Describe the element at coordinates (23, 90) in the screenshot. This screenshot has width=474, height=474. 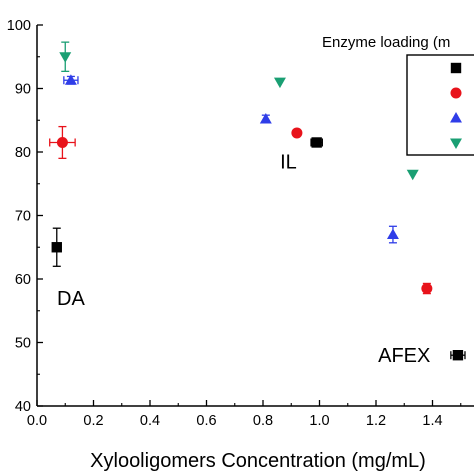
I see `y-tick-label: 90` at that location.